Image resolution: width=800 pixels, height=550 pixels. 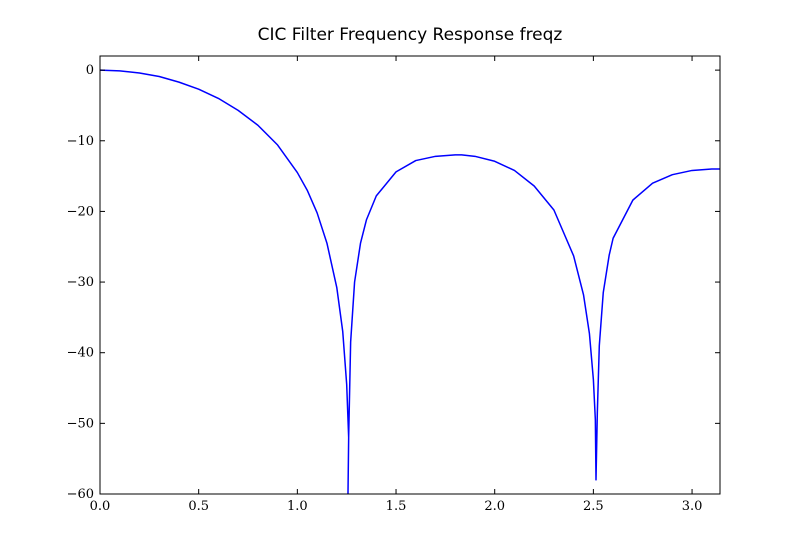 I want to click on y-tick-label: 0, so click(x=90, y=70).